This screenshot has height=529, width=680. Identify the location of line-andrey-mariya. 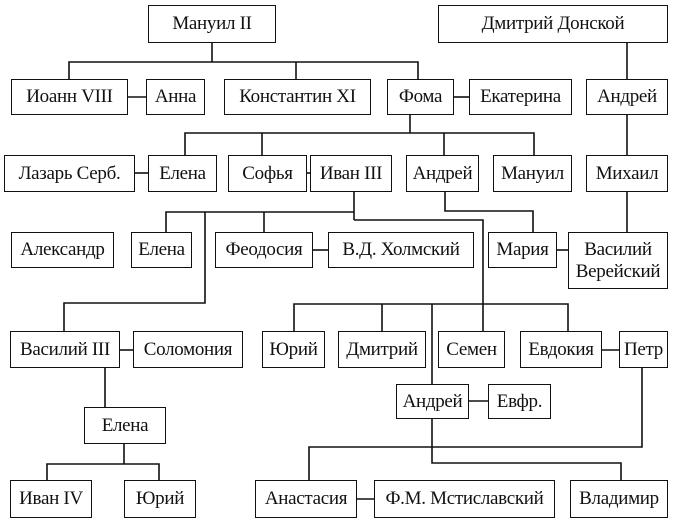
(489, 212).